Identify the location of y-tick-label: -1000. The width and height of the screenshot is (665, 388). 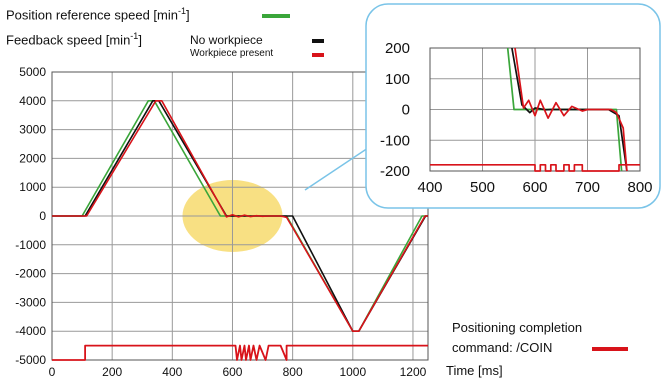
(30, 245).